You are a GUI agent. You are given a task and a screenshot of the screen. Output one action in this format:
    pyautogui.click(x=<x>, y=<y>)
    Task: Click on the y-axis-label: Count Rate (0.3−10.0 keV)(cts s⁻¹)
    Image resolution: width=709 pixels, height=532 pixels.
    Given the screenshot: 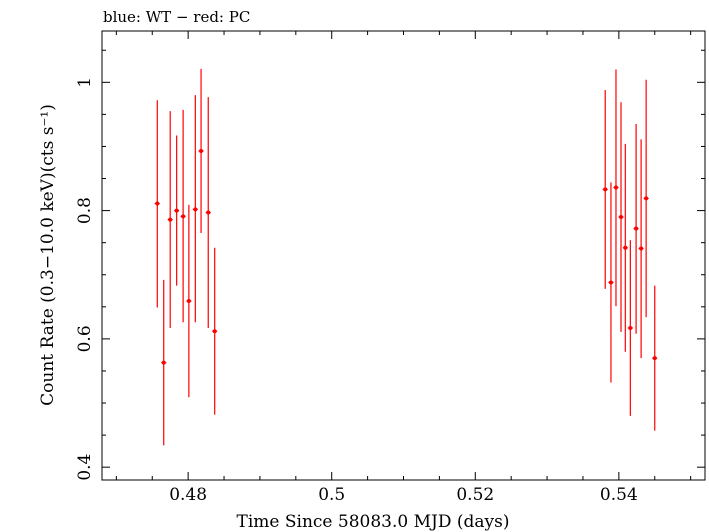 What is the action you would take?
    pyautogui.click(x=48, y=255)
    